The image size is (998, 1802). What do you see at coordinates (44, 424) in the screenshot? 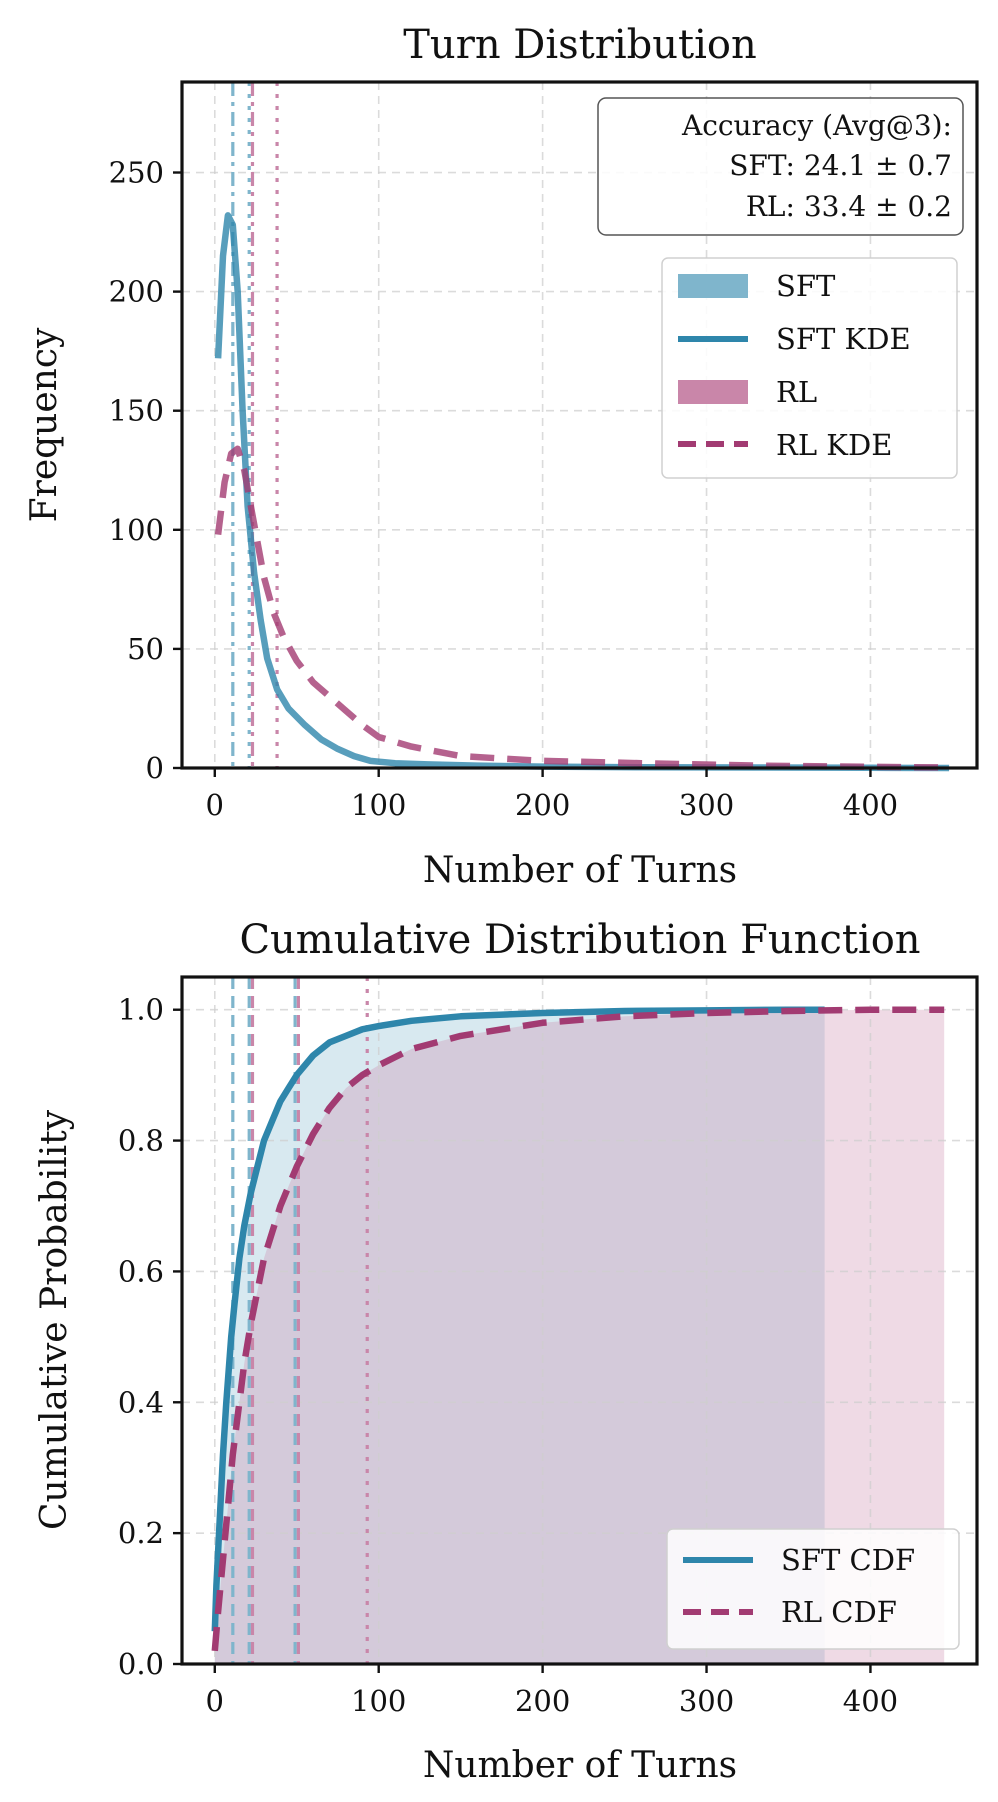
I see `turn-distribution-y-axis-label: Frequency` at bounding box center [44, 424].